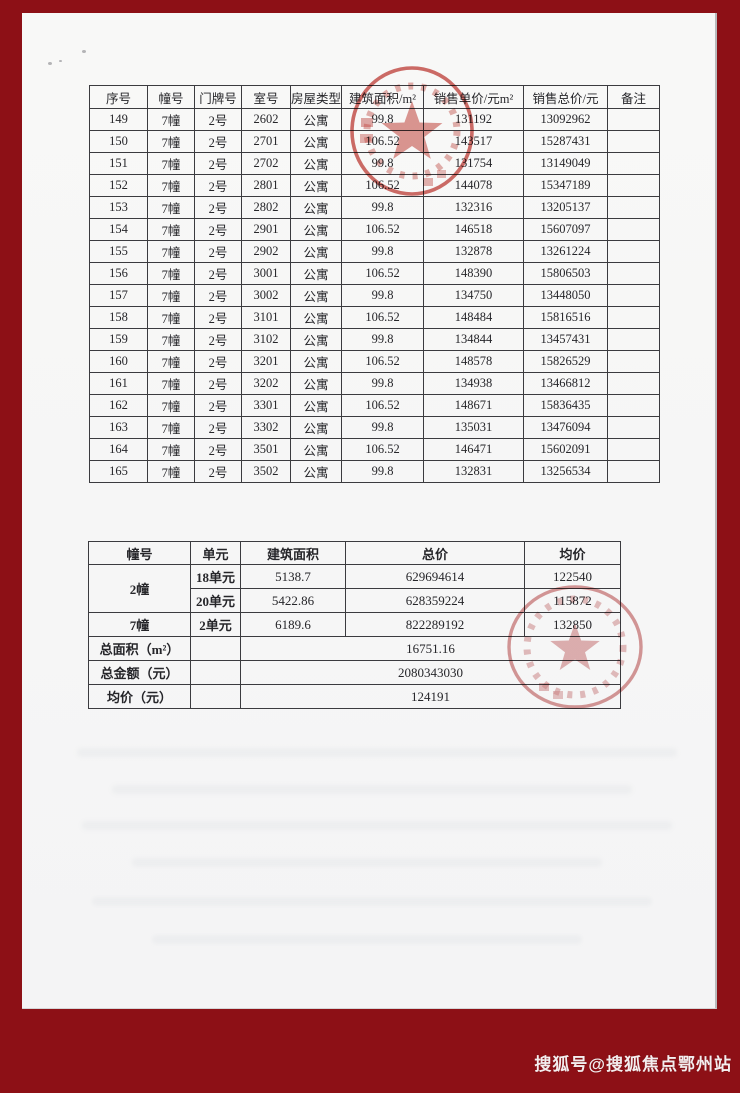 This screenshot has width=740, height=1093. Describe the element at coordinates (118, 427) in the screenshot. I see `cell: 163` at that location.